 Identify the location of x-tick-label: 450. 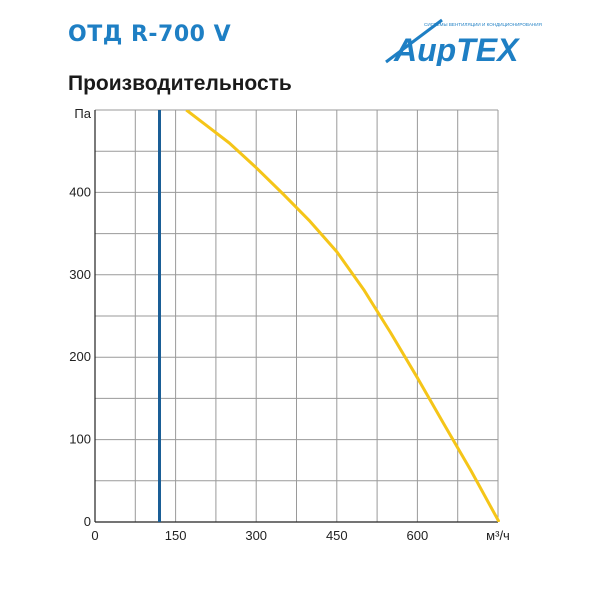
(337, 535).